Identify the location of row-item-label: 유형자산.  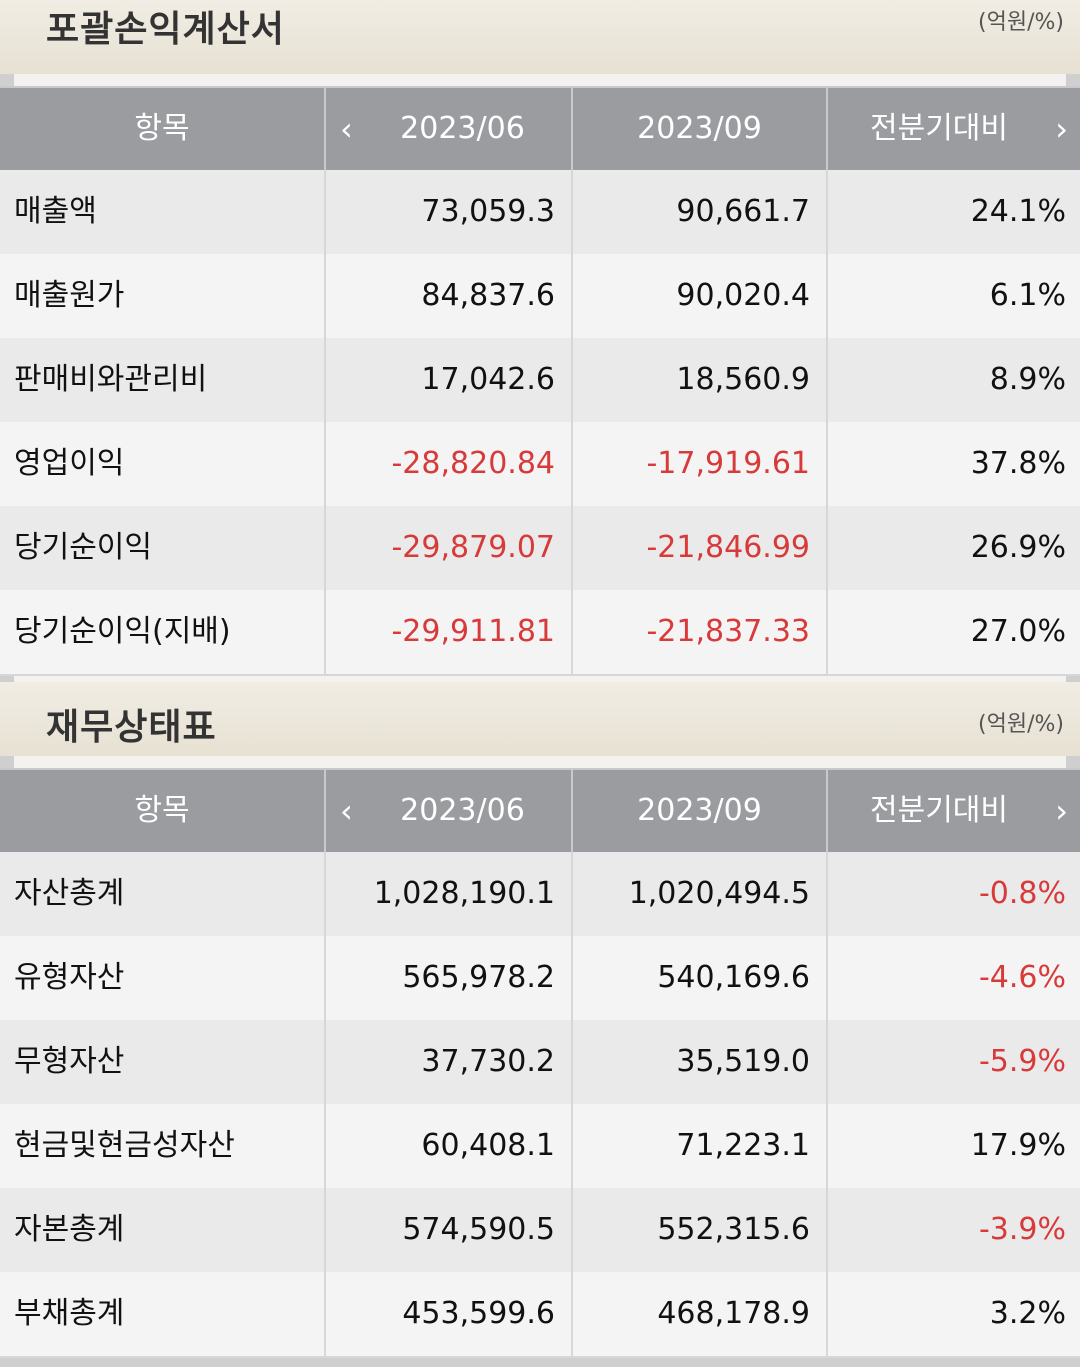
(163, 978).